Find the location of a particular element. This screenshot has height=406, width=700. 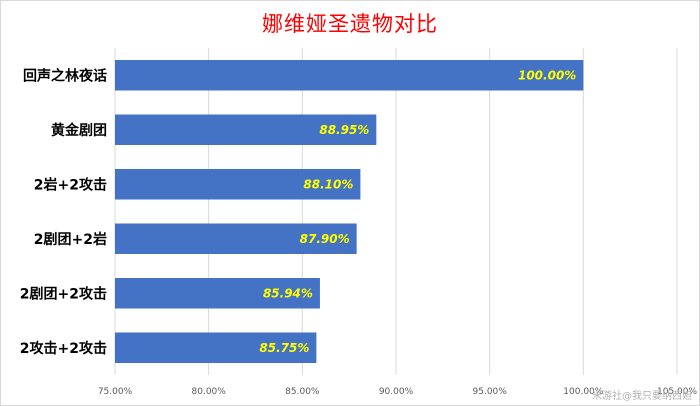

data-label: 85.75% is located at coordinates (284, 348).